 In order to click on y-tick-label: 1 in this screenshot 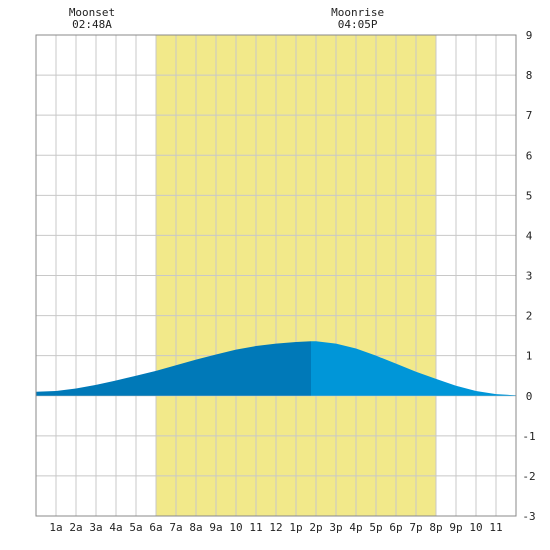, I will do `click(529, 356)`.